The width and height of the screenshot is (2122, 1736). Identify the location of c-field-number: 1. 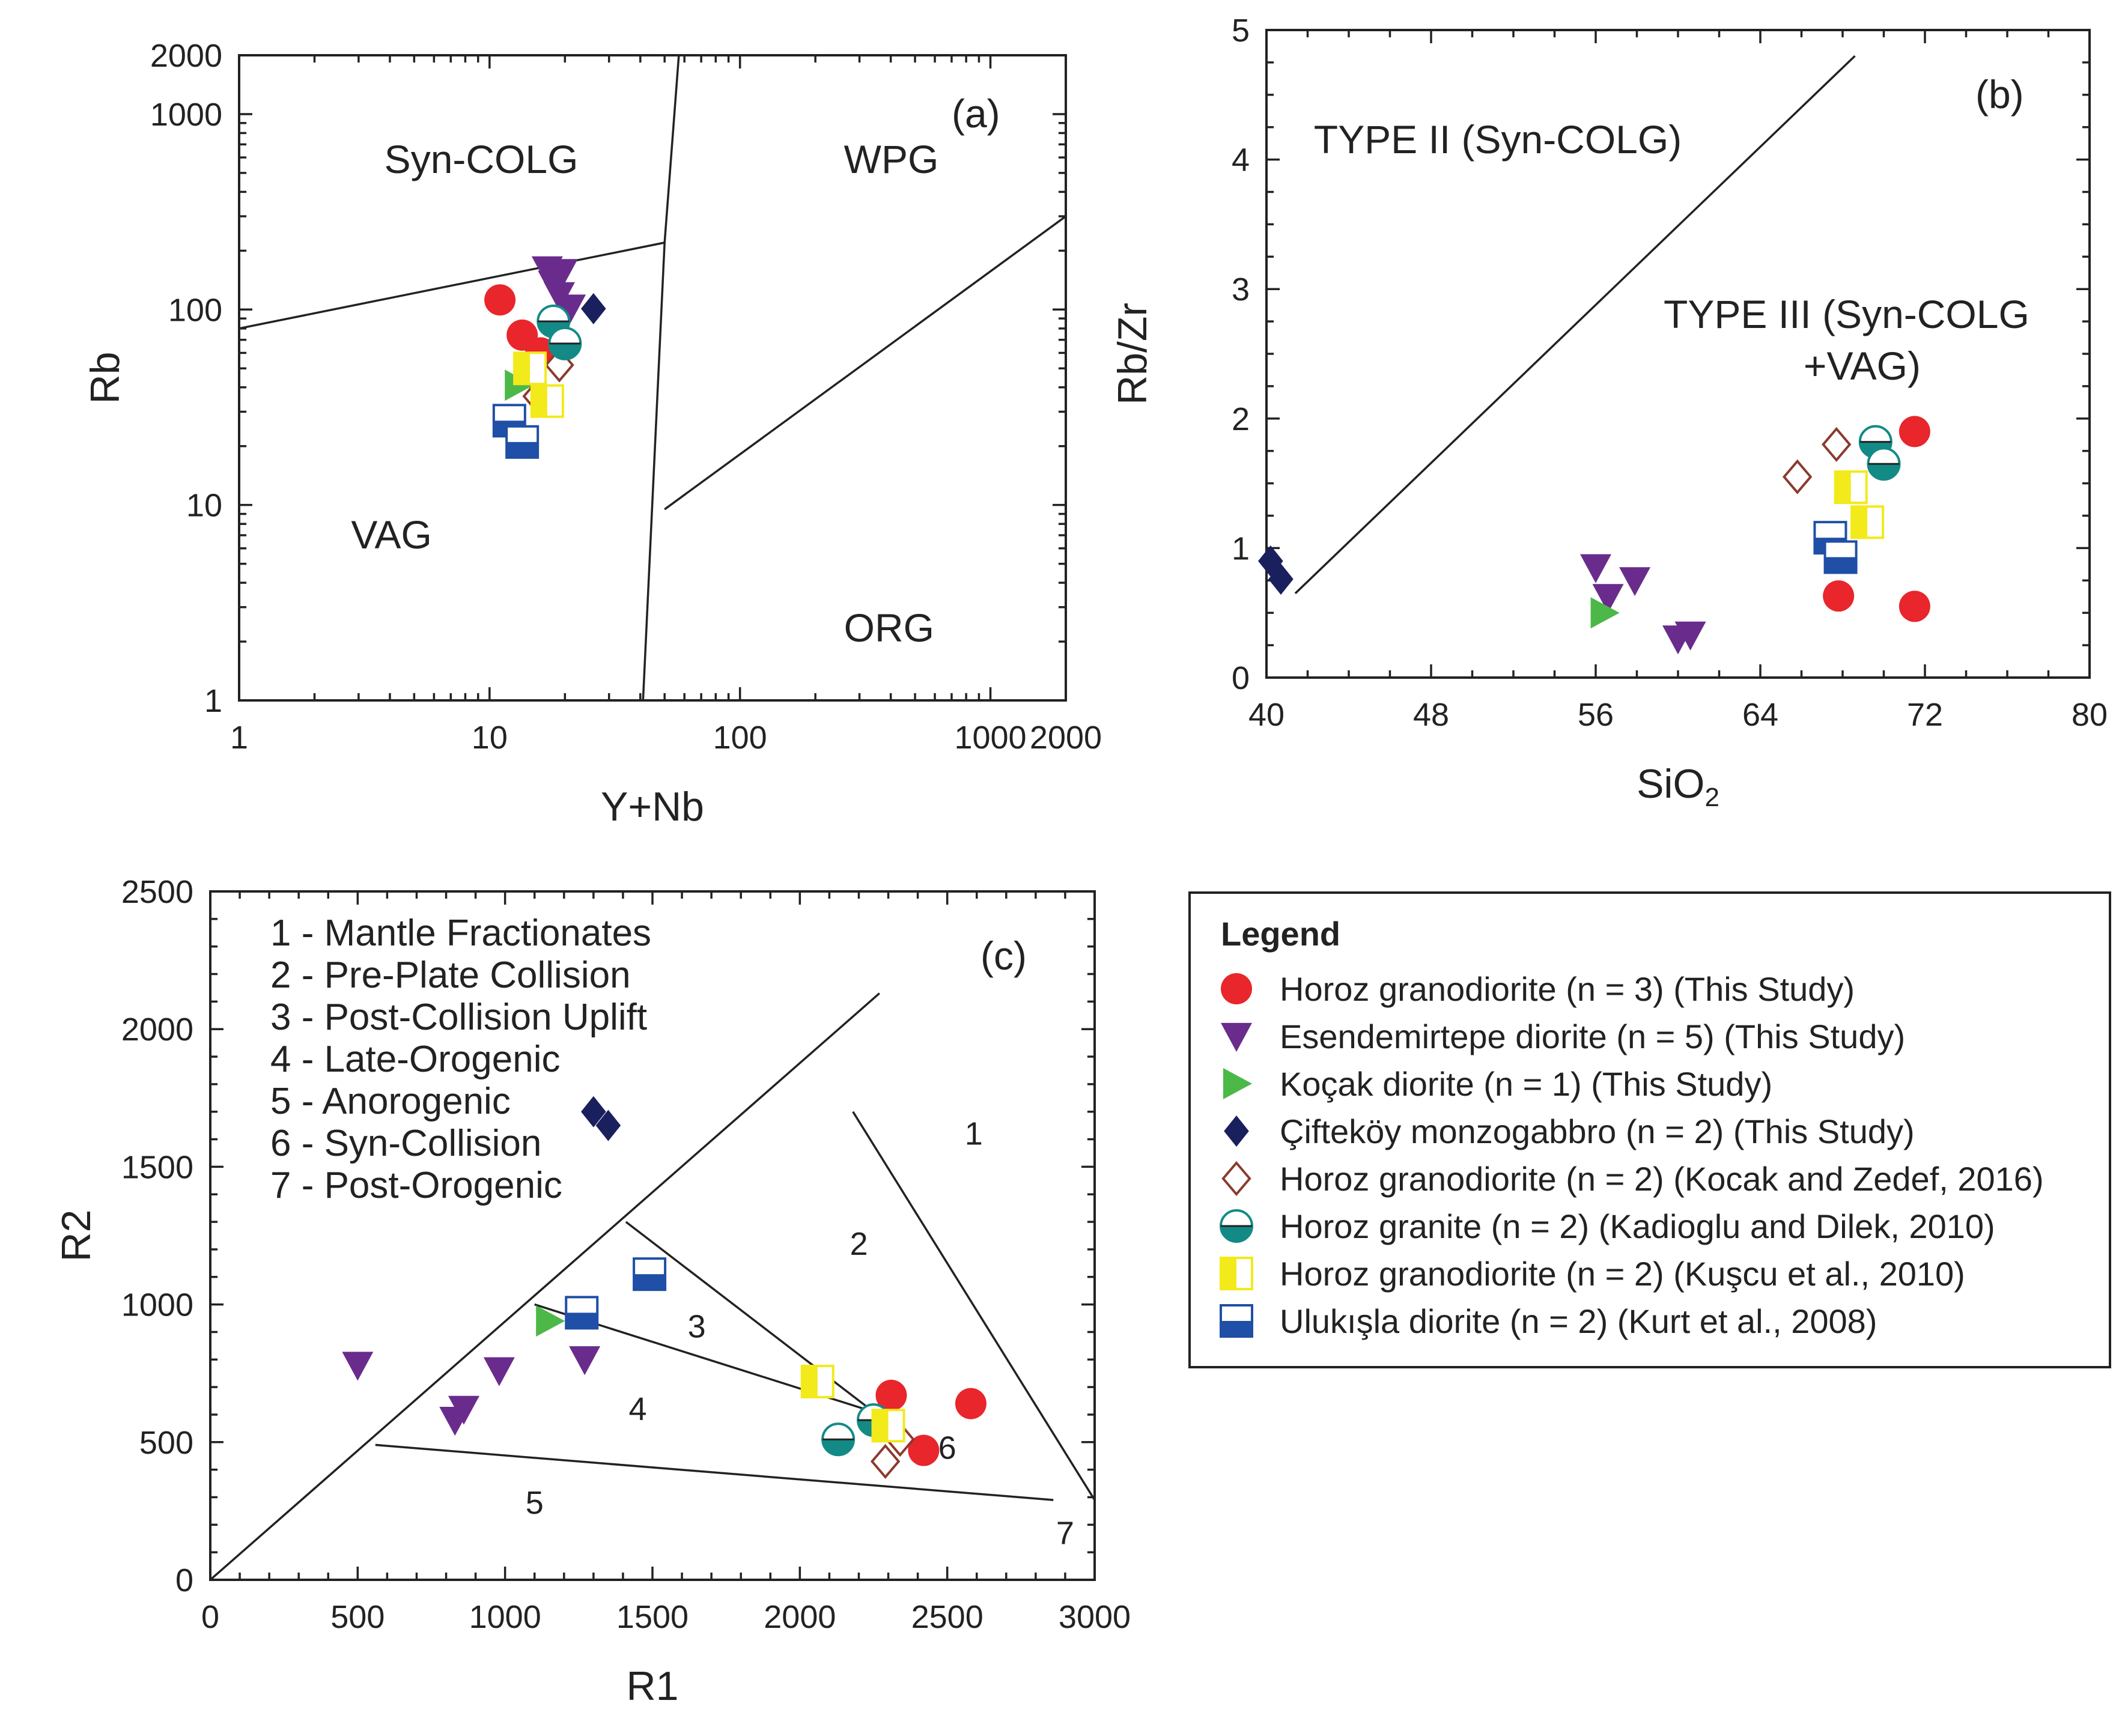
(974, 1134).